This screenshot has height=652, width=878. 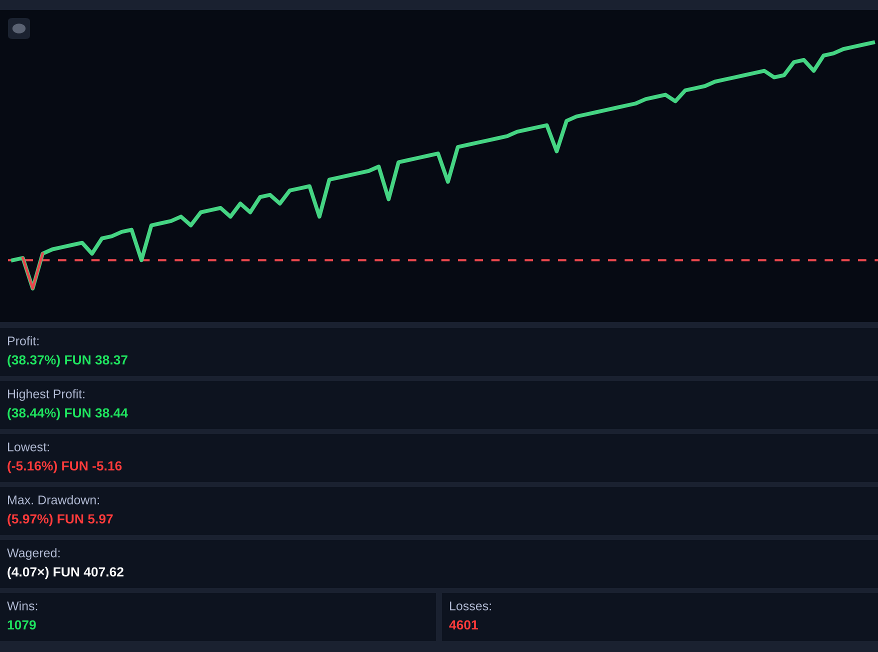 I want to click on text: Lowest:, so click(x=28, y=447).